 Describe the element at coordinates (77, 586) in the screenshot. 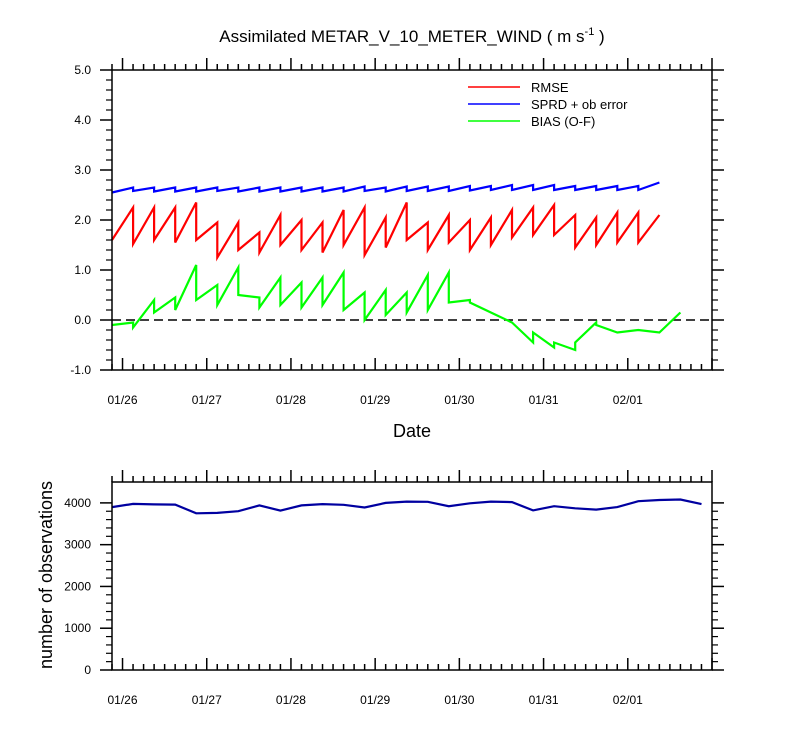

I see `y-tick-label: 2000` at that location.